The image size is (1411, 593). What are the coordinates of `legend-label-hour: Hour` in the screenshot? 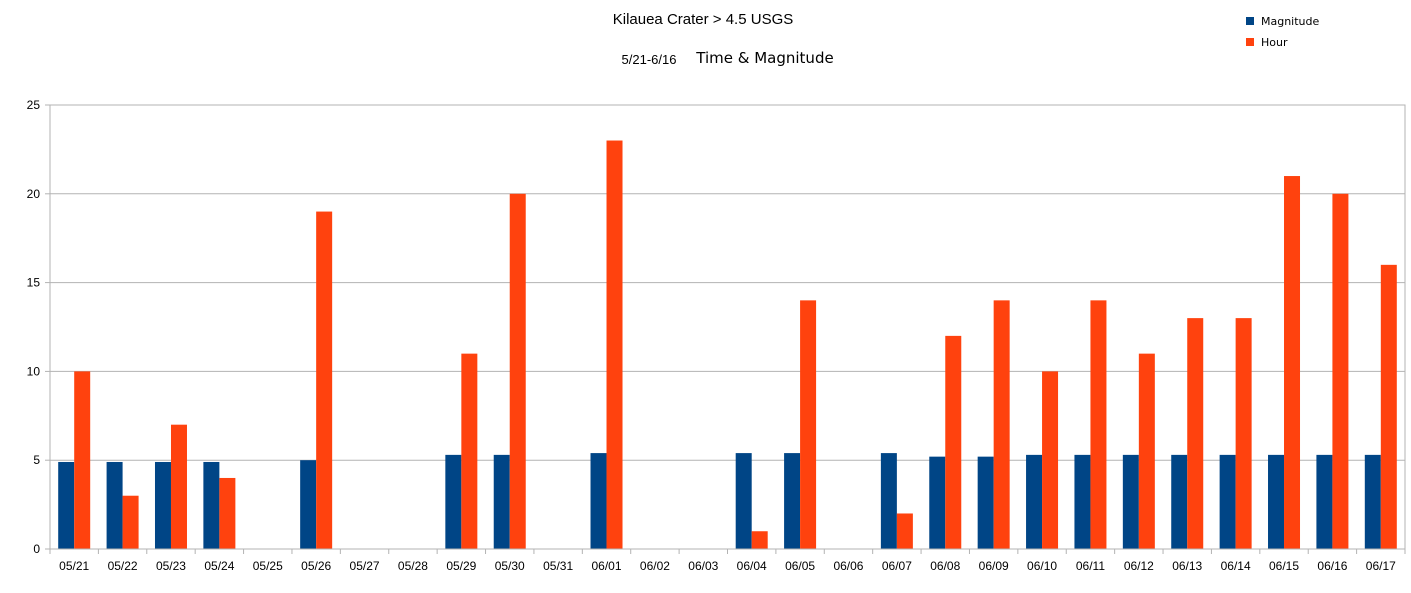 It's located at (1274, 42).